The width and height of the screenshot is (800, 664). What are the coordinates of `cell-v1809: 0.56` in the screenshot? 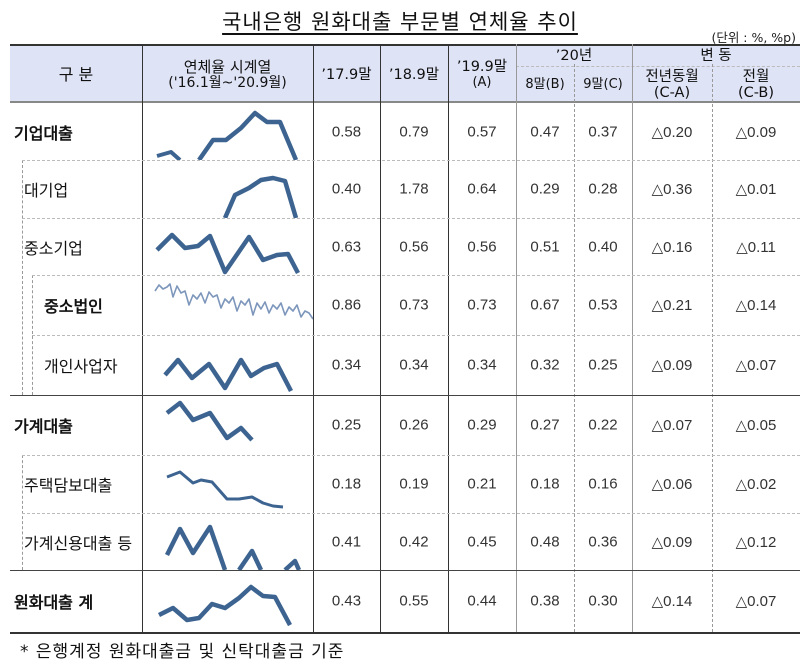 It's located at (414, 246).